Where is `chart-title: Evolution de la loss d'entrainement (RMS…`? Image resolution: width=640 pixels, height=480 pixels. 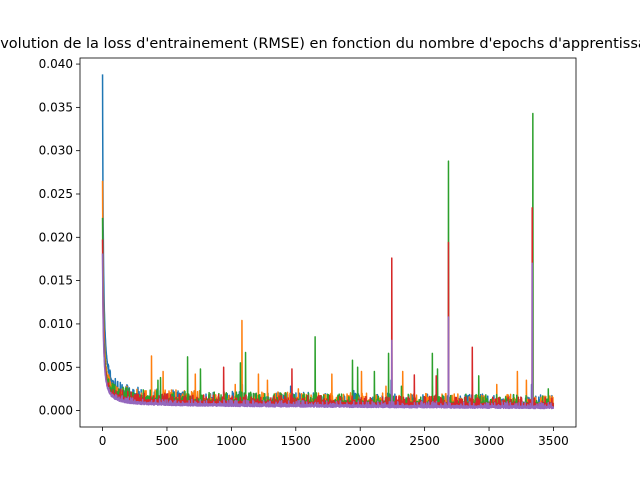 chart-title: Evolution de la loss d'entrainement (RMS… is located at coordinates (320, 44).